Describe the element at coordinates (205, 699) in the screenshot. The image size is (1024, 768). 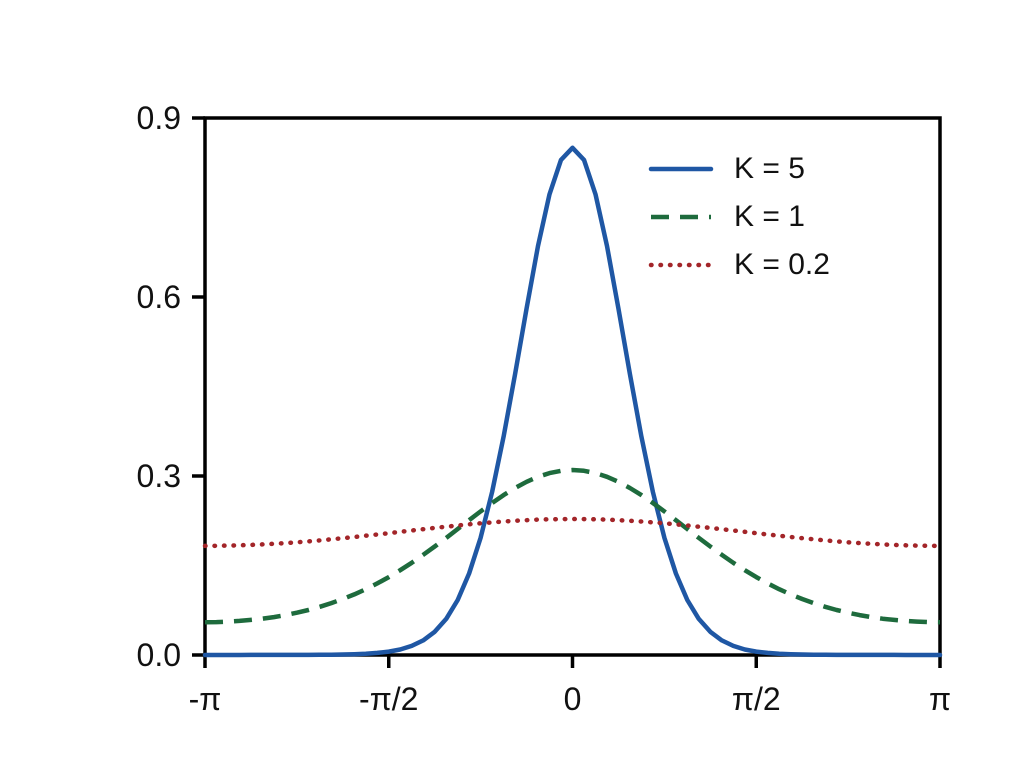
I see `x-tick-label: -π` at that location.